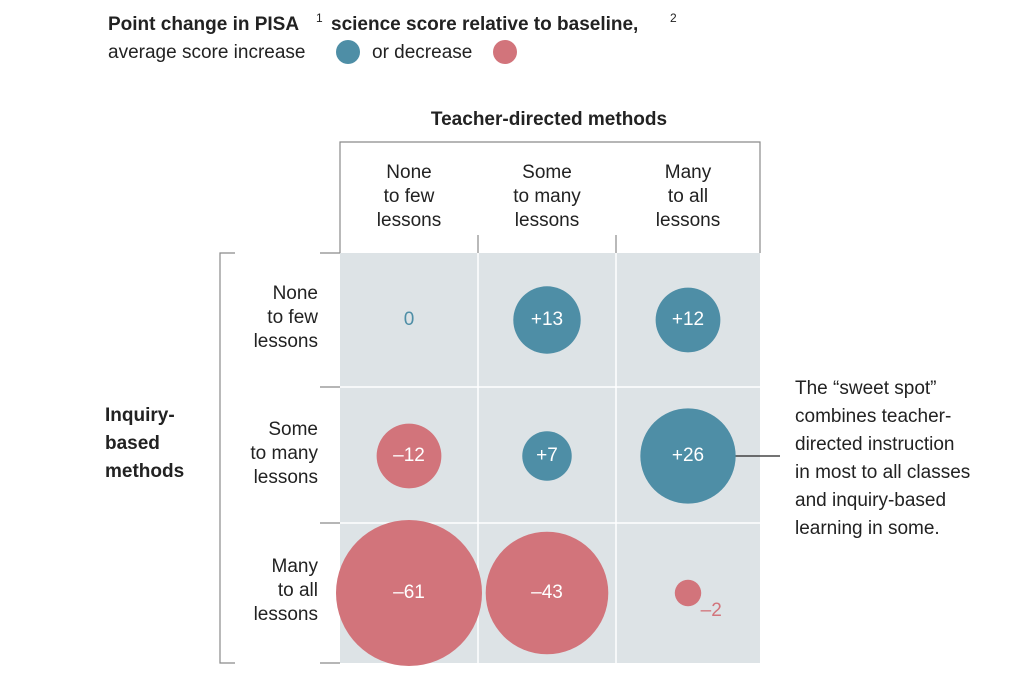 This screenshot has height=689, width=1024. I want to click on row-label: to few, so click(292, 317).